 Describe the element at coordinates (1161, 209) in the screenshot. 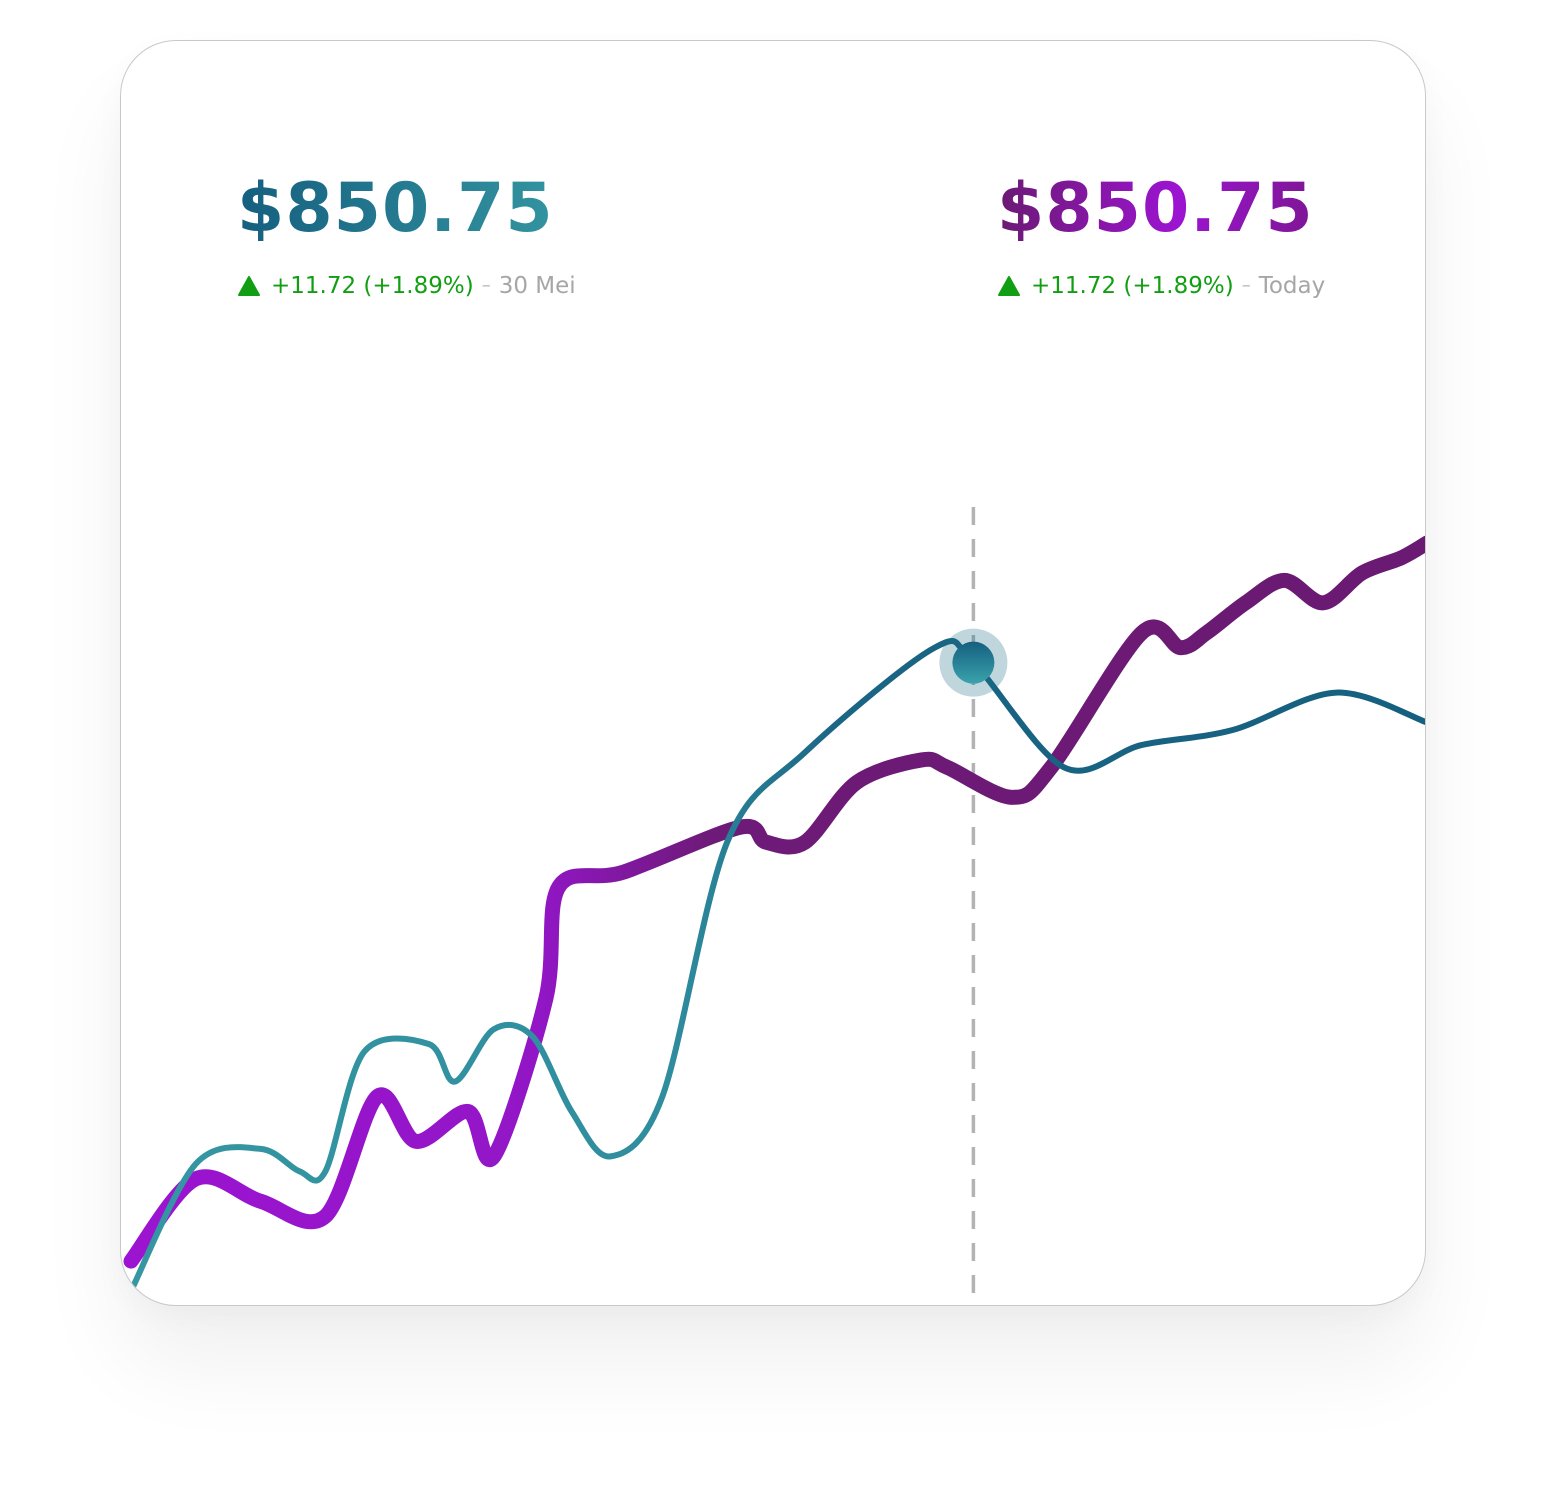

I see `right-price: $850.75` at that location.